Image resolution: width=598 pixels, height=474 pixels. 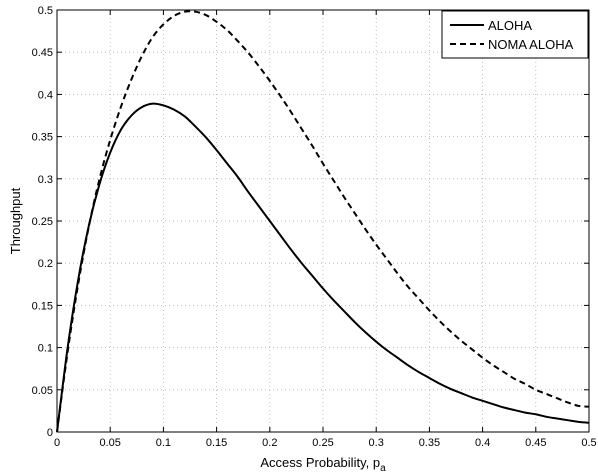 I want to click on x-tick-label: 0.4, so click(x=482, y=443).